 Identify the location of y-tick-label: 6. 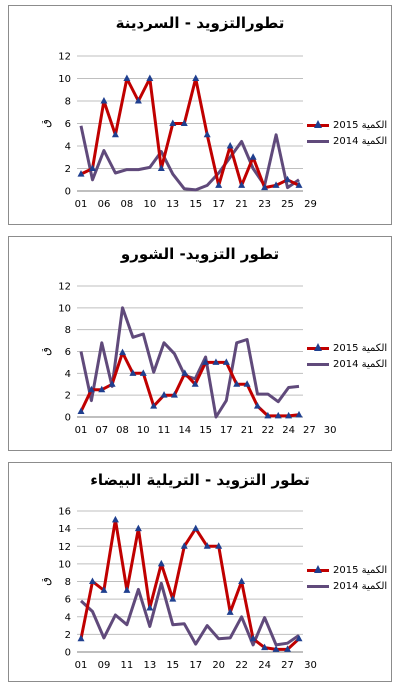
(68, 352).